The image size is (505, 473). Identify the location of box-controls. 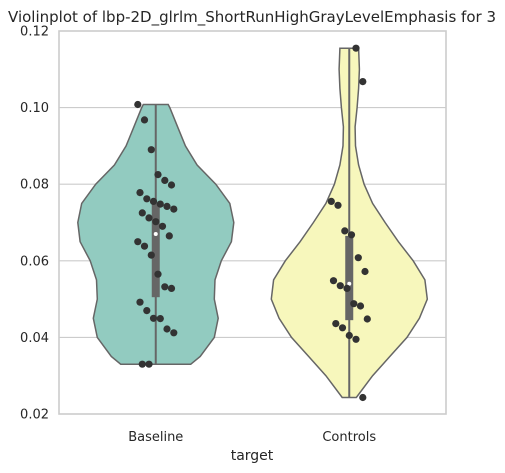
(349, 278).